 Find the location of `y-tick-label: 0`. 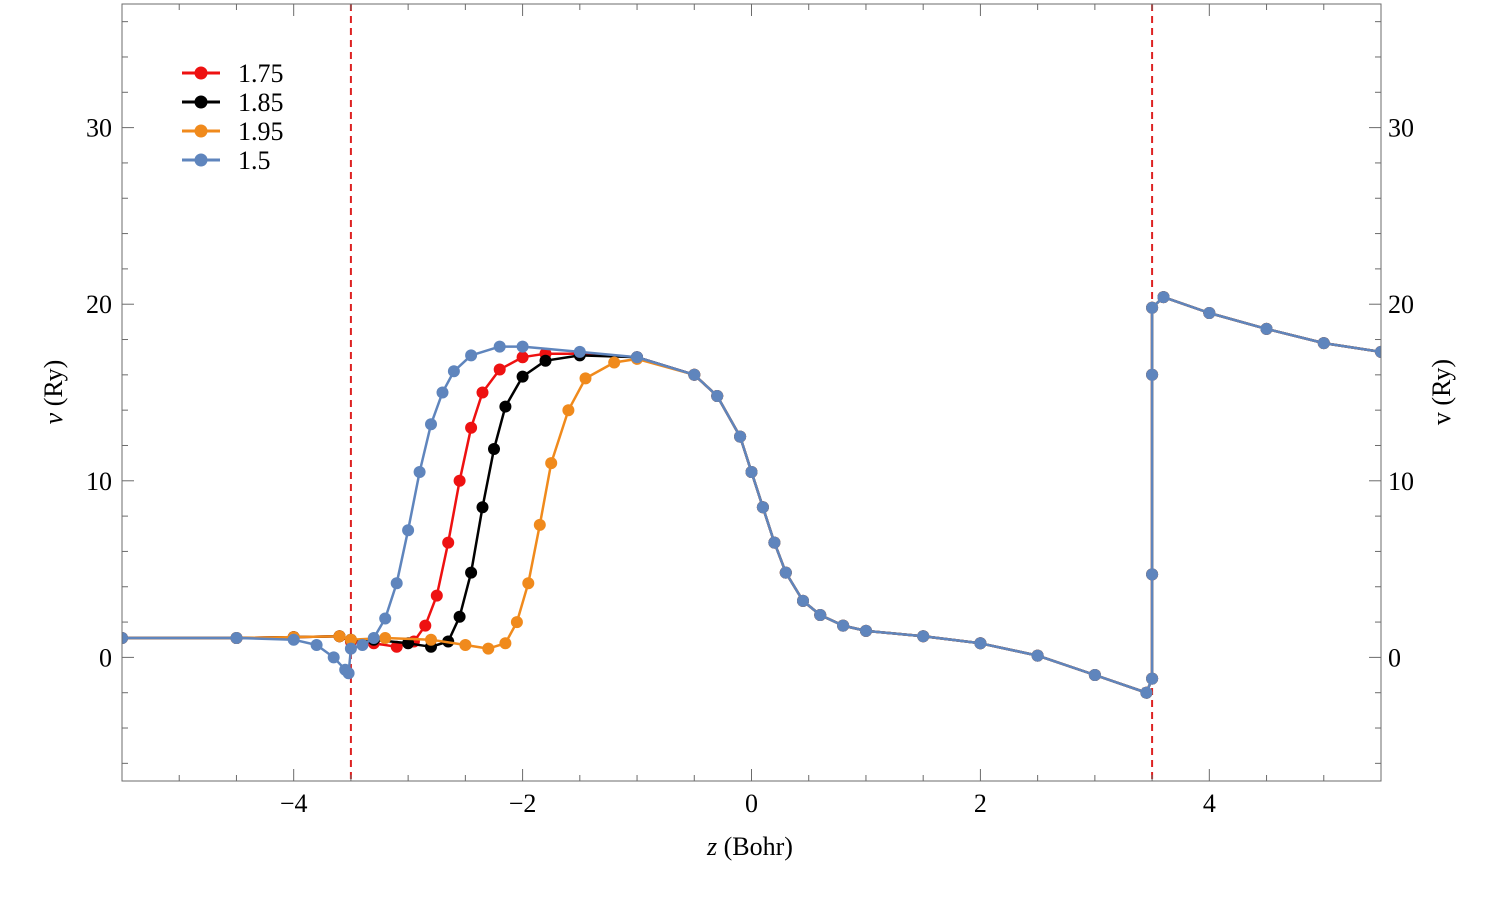

y-tick-label: 0 is located at coordinates (105, 657).